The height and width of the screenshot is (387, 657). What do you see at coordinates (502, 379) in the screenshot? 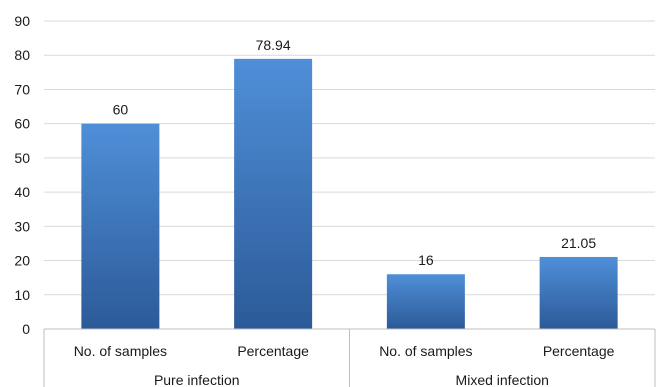
I see `x-group-label: Mixed infection` at bounding box center [502, 379].